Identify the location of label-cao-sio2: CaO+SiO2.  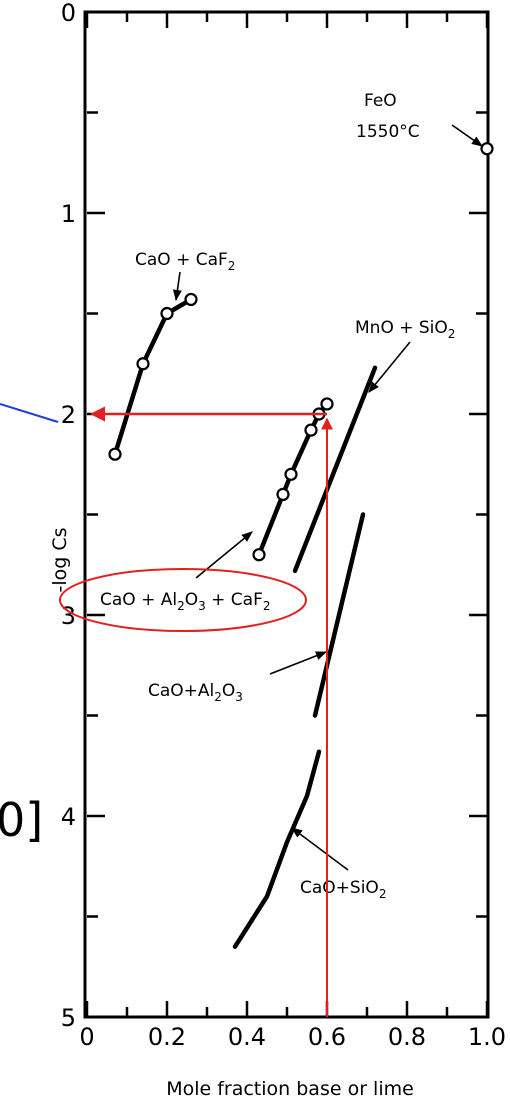
(343, 889).